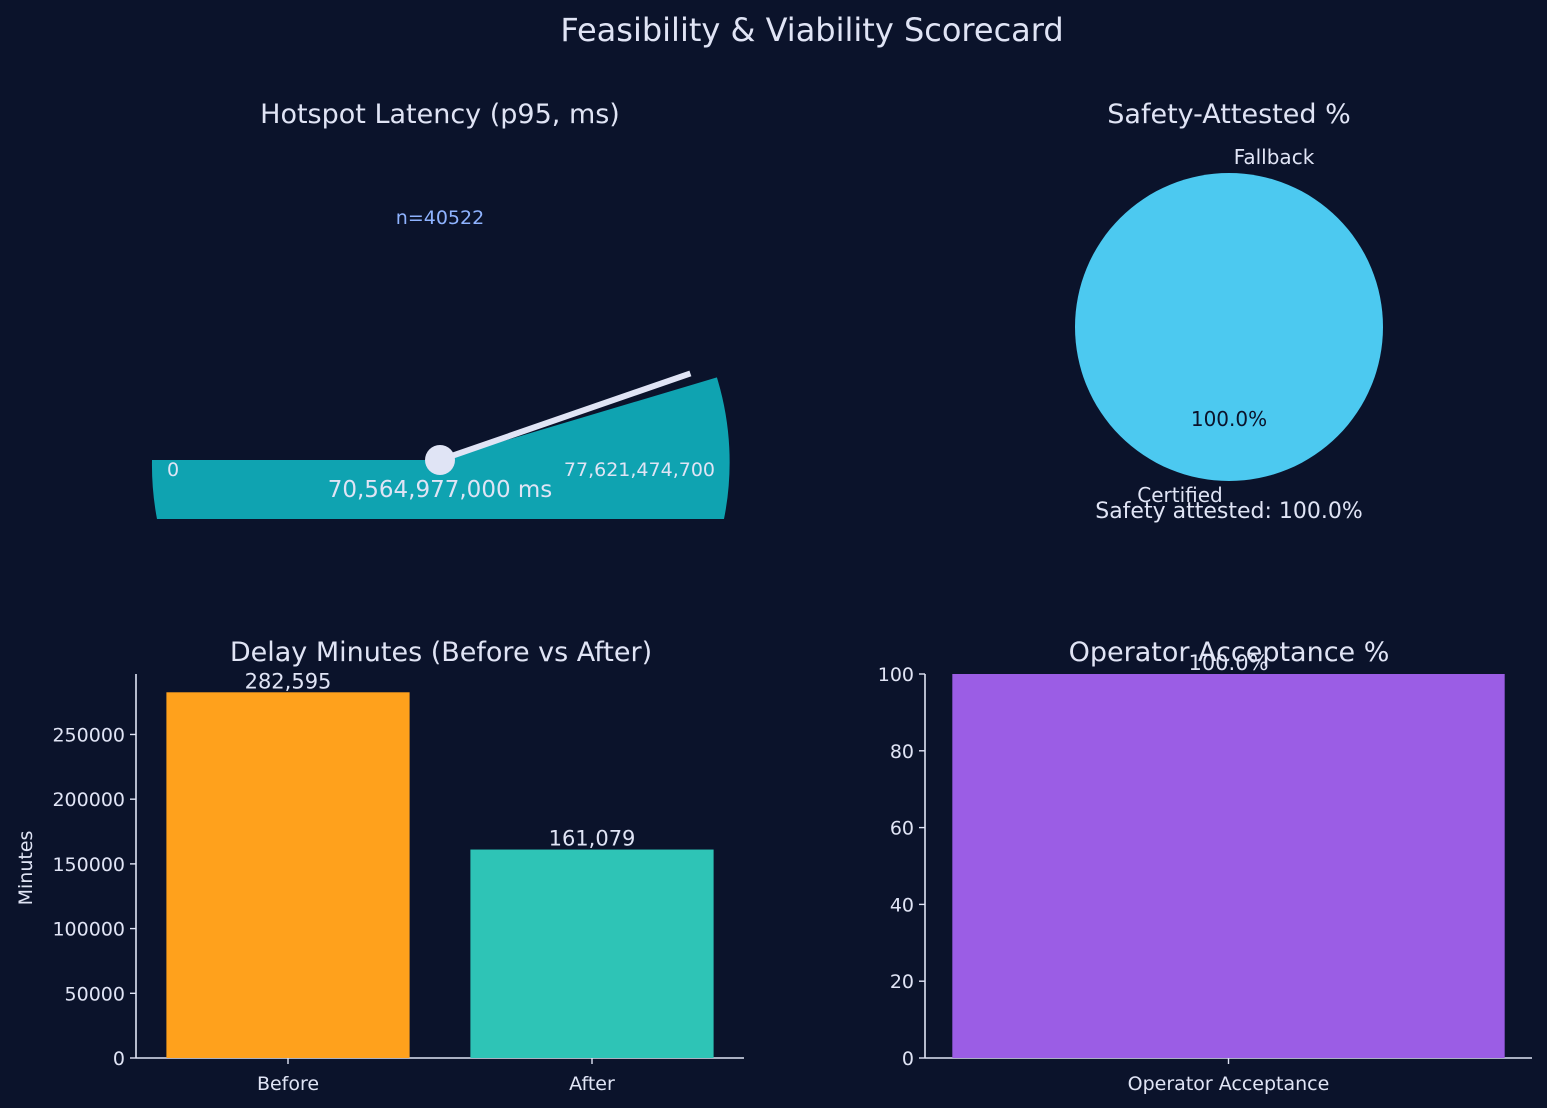 This screenshot has width=1547, height=1108. I want to click on gauge-value-label: 70,564,977,000 ms, so click(440, 490).